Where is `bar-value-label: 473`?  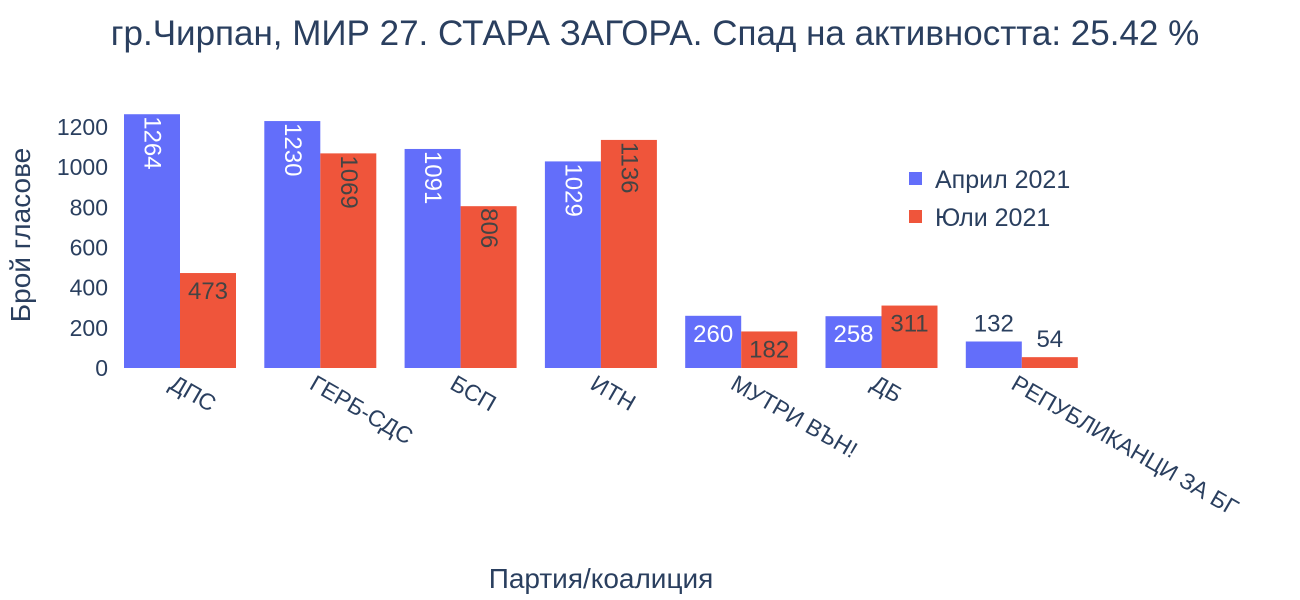 bar-value-label: 473 is located at coordinates (208, 291).